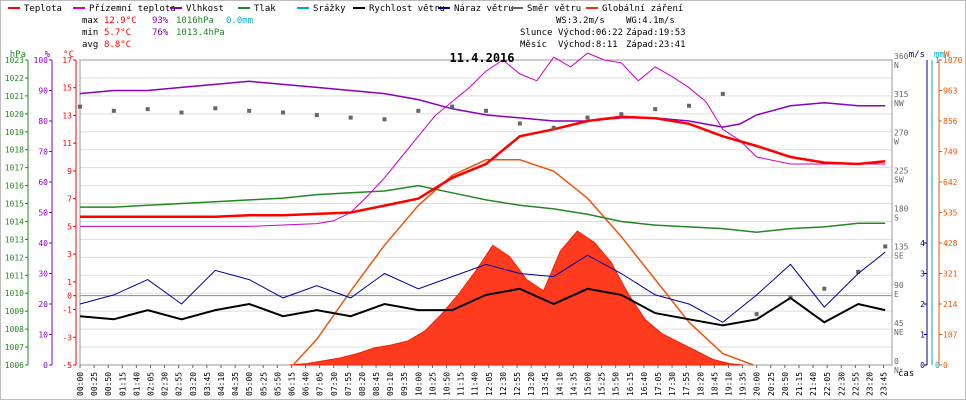  What do you see at coordinates (14, 365) in the screenshot?
I see `pressure-tick-label: 1006` at bounding box center [14, 365].